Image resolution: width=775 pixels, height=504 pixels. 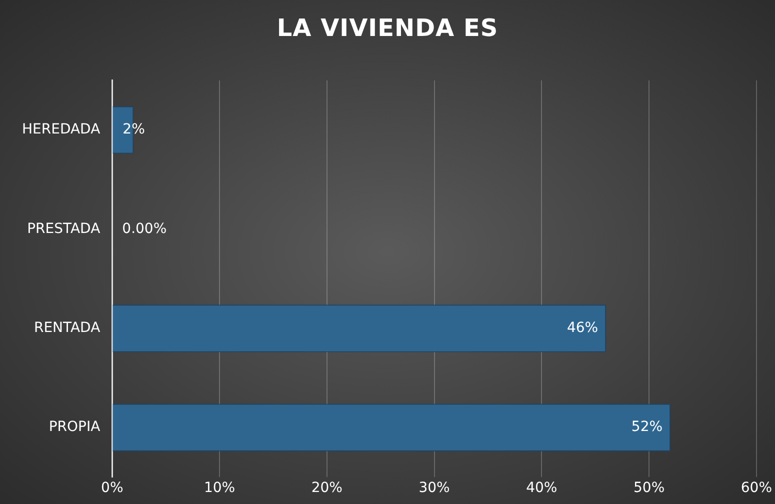 What do you see at coordinates (133, 130) in the screenshot?
I see `data-label: 2%` at bounding box center [133, 130].